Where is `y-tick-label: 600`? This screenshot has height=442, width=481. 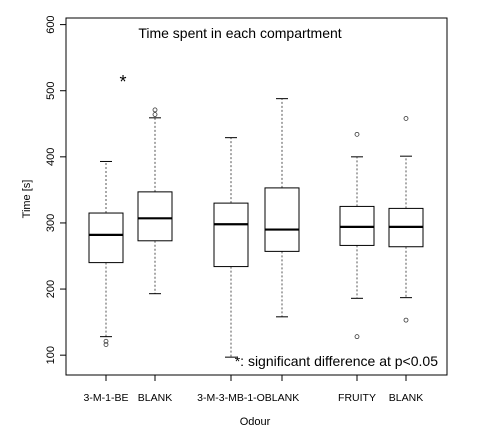
y-tick-label: 600 is located at coordinates (51, 24).